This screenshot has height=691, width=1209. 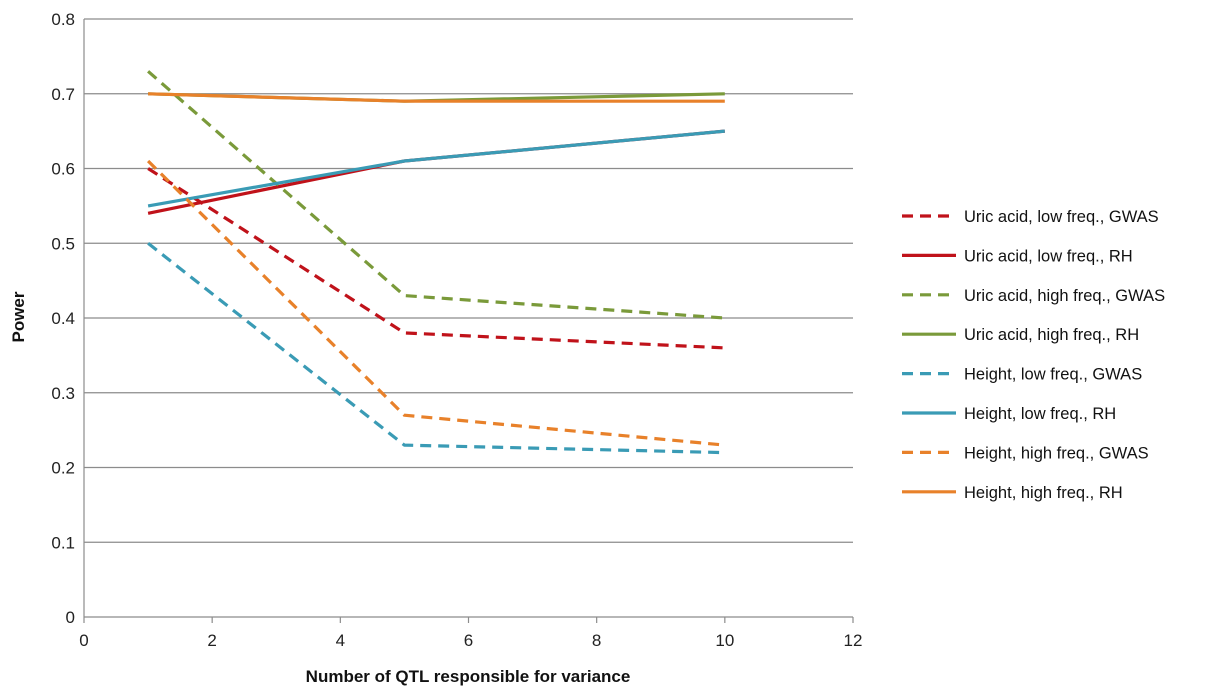 I want to click on y-tick-label: 0.4, so click(x=63, y=318).